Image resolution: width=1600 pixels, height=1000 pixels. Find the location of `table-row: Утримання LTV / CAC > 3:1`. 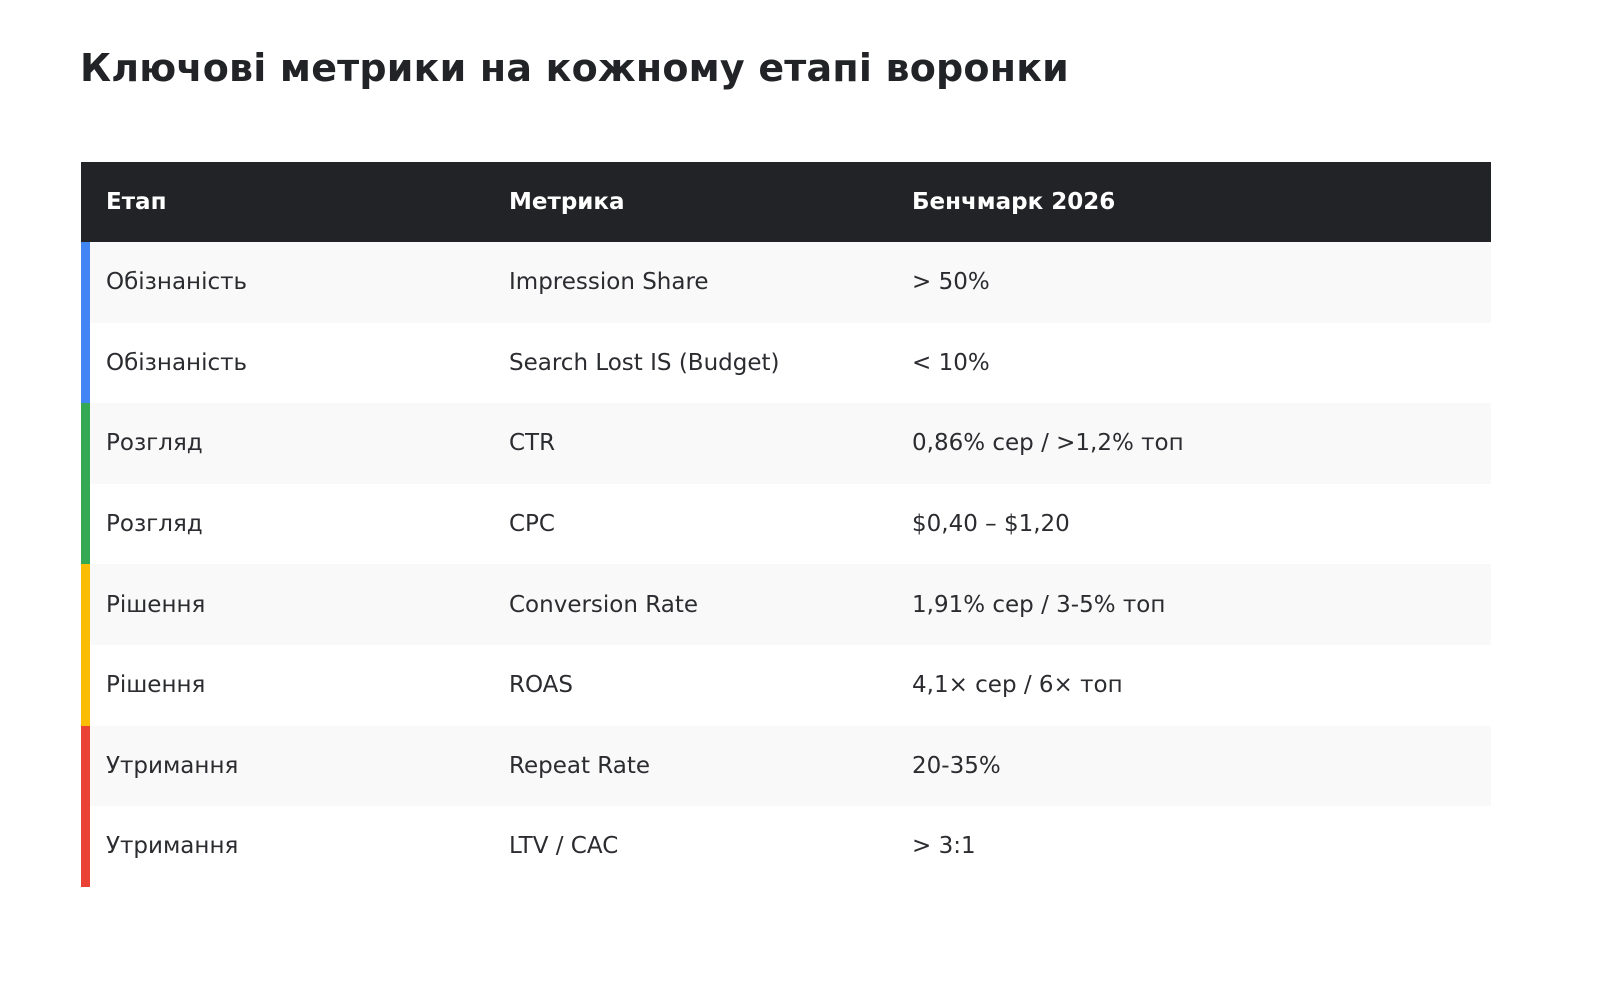

table-row: Утримання LTV / CAC > 3:1 is located at coordinates (786, 846).